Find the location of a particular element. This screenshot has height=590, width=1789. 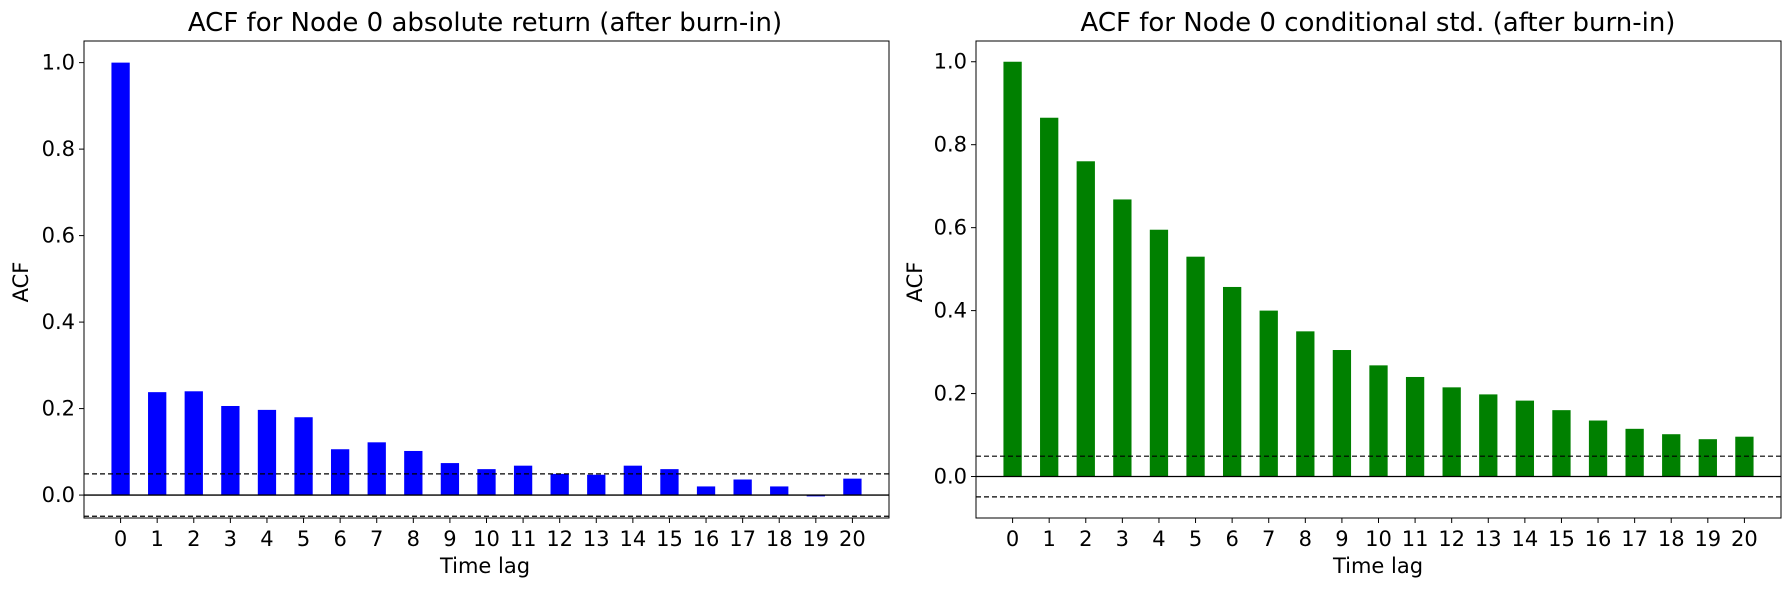

y-tick-label: 1.0 is located at coordinates (950, 62).